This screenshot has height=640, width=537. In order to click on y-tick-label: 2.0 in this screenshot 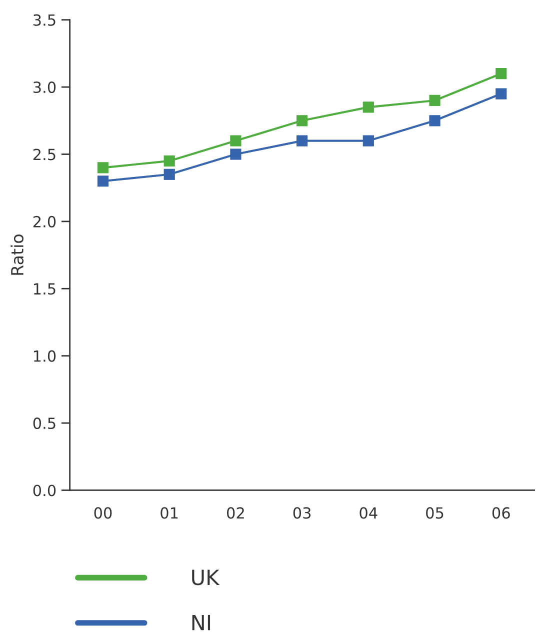, I will do `click(44, 222)`.